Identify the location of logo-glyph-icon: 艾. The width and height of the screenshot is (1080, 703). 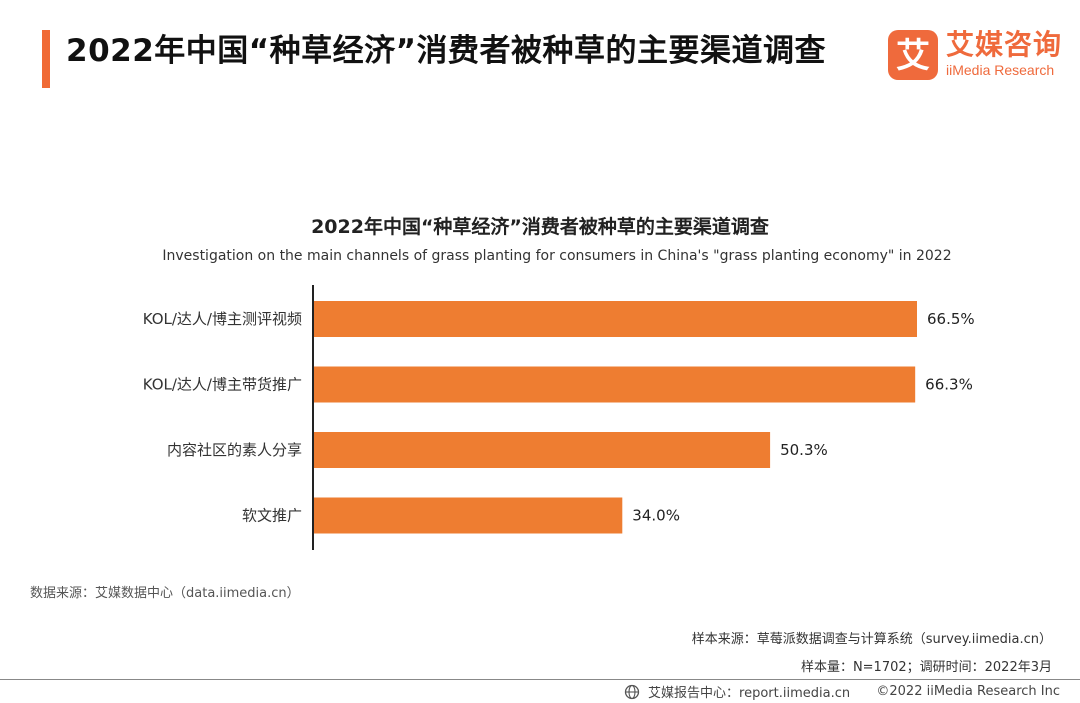
(913, 56).